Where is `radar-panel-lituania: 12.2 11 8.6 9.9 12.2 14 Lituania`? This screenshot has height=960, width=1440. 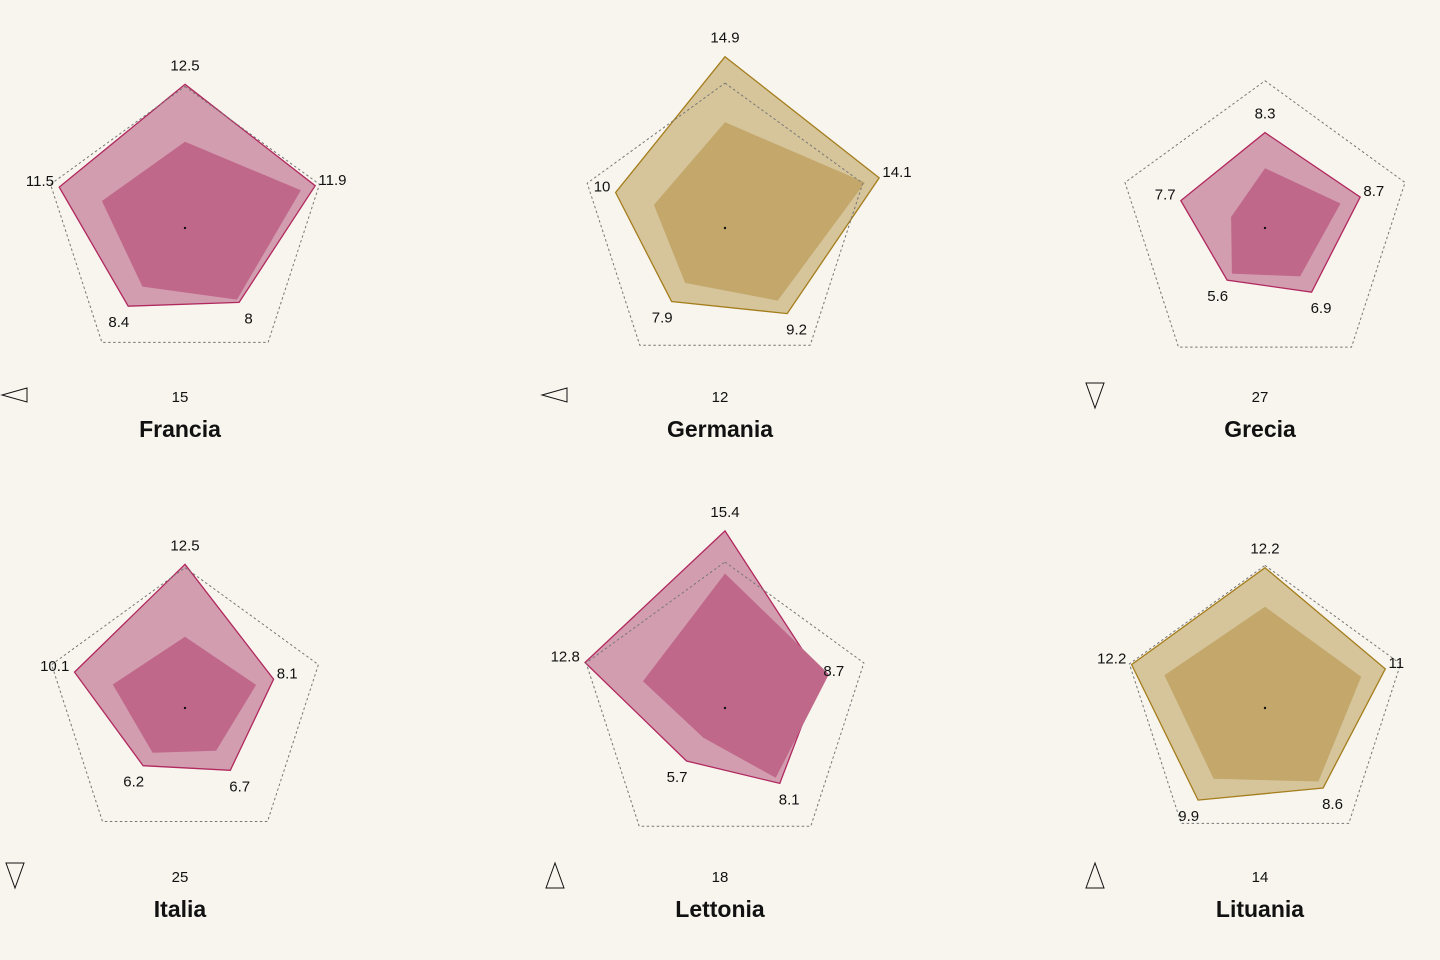
radar-panel-lituania: 12.2 11 8.6 9.9 12.2 14 Lituania is located at coordinates (1260, 720).